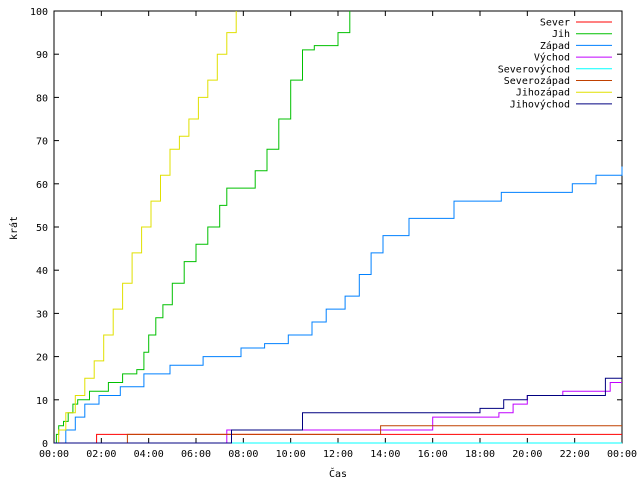  Describe the element at coordinates (42, 358) in the screenshot. I see `y-tick-label: 20` at that location.